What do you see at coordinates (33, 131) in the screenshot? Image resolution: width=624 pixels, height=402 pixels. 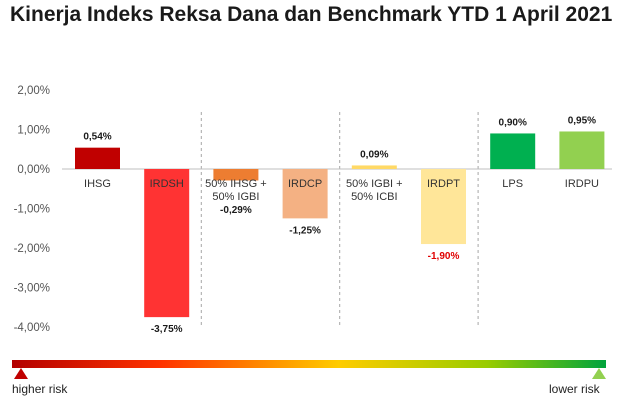 I see `y-tick-label: 1,00%` at bounding box center [33, 131].